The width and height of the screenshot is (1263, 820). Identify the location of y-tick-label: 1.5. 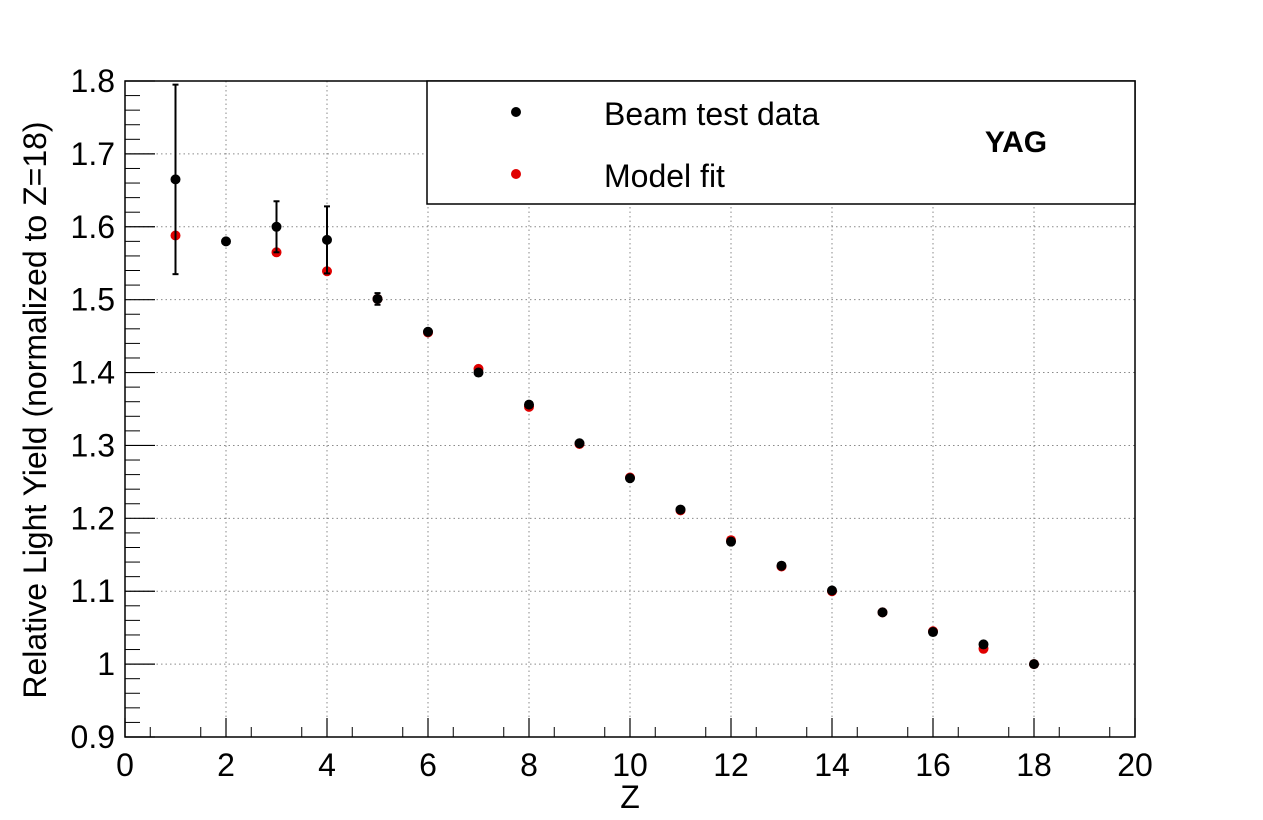
(93, 300).